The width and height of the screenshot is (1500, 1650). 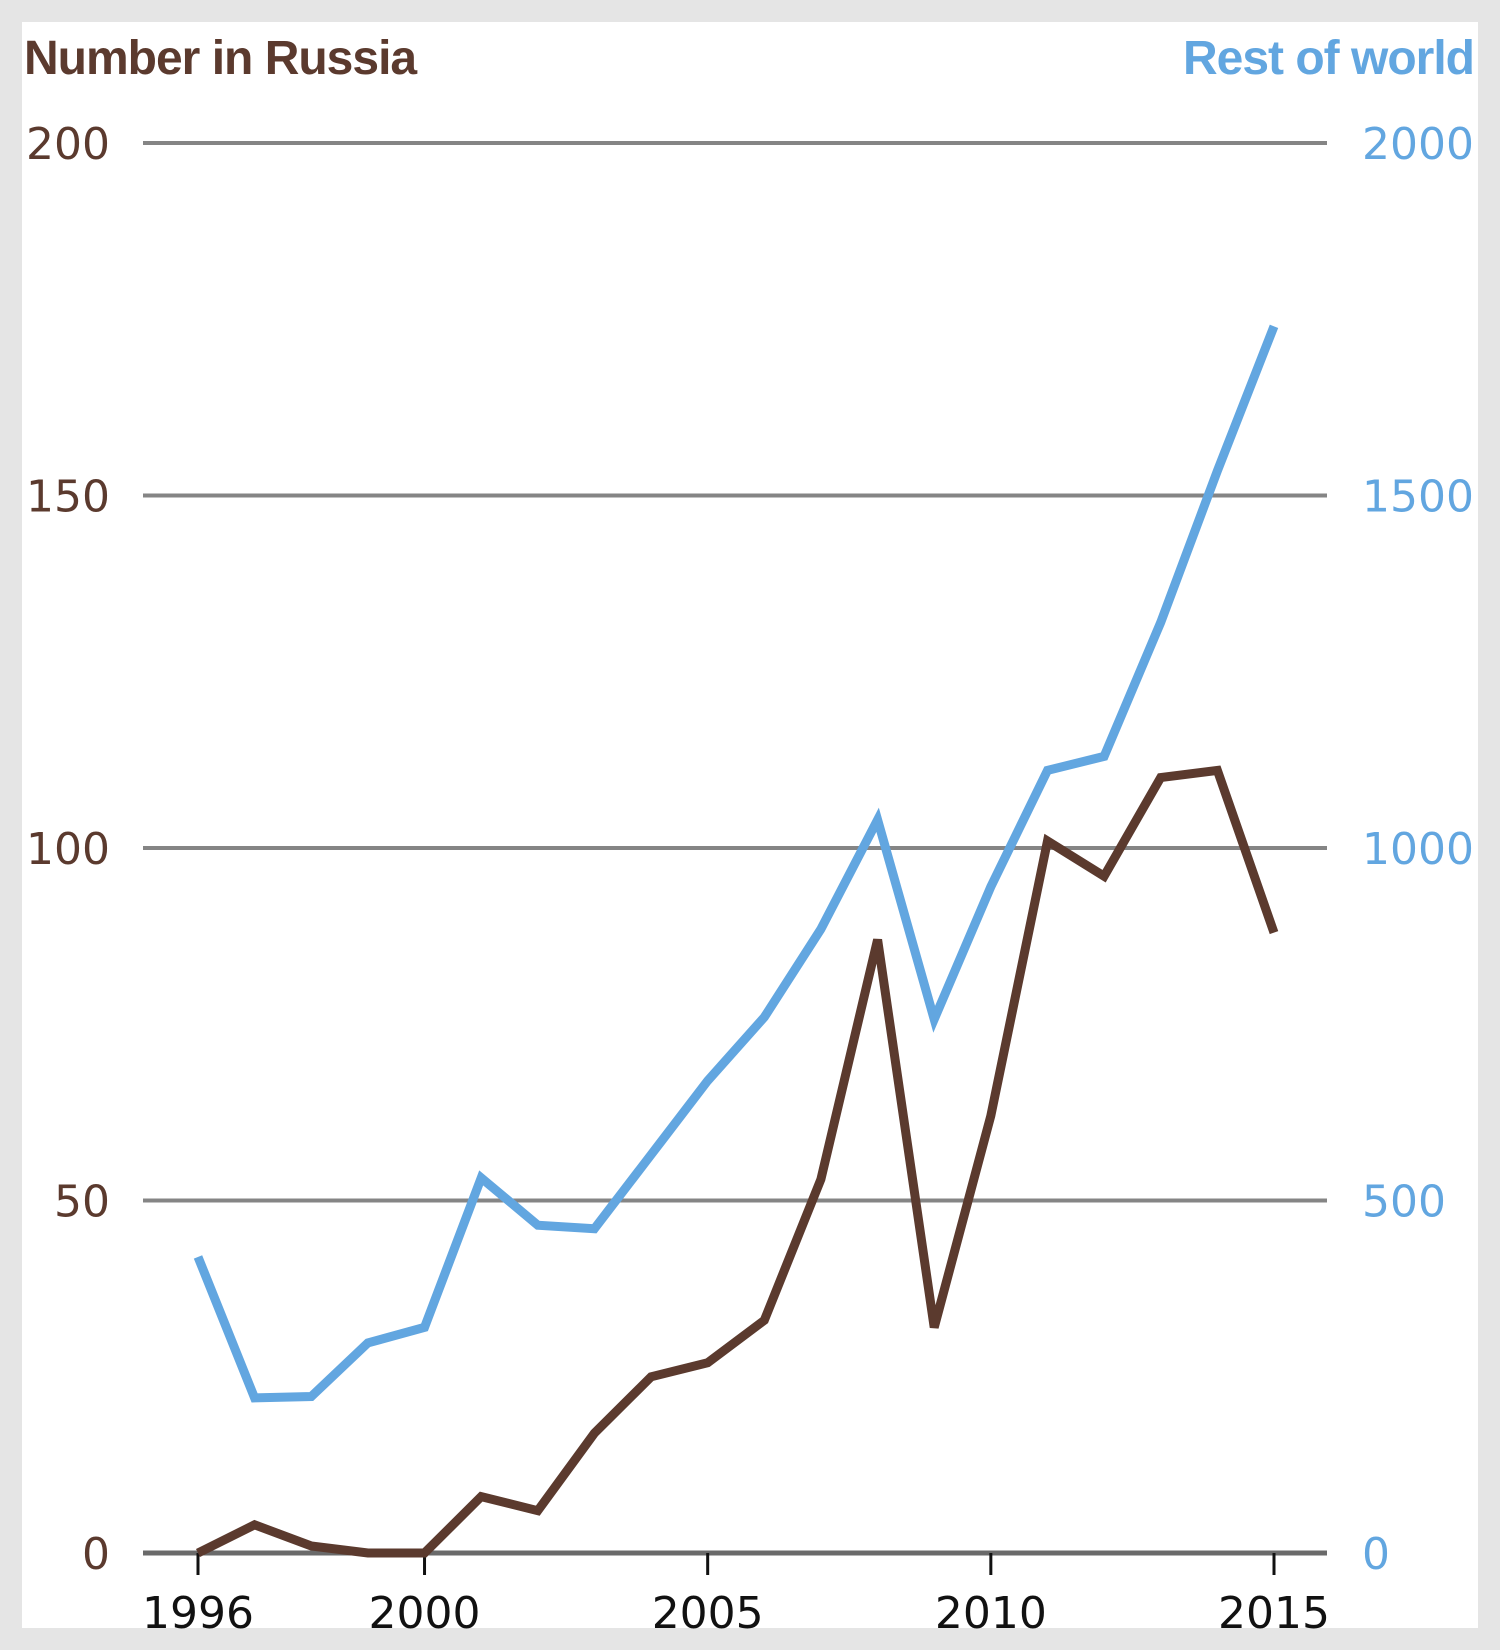 I want to click on right-axis-title: Rest of world, so click(x=1328, y=58).